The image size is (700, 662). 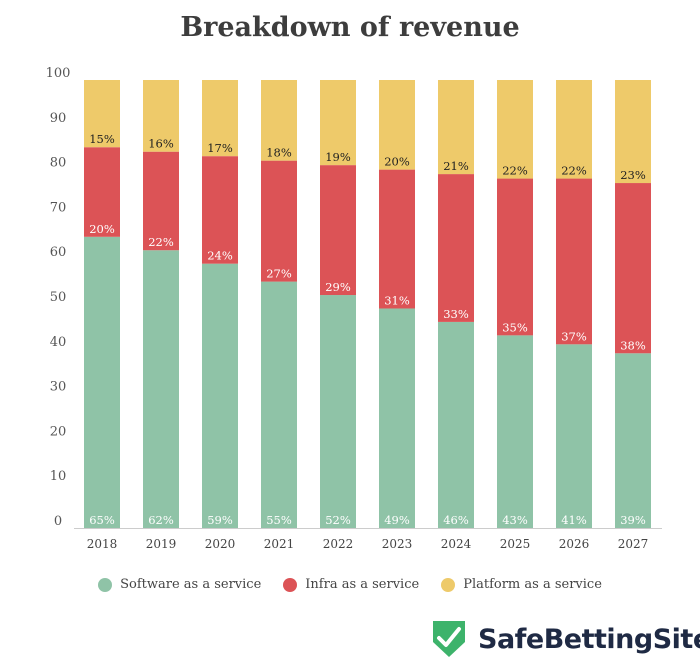 What do you see at coordinates (58, 252) in the screenshot?
I see `y-tick-label: 60` at bounding box center [58, 252].